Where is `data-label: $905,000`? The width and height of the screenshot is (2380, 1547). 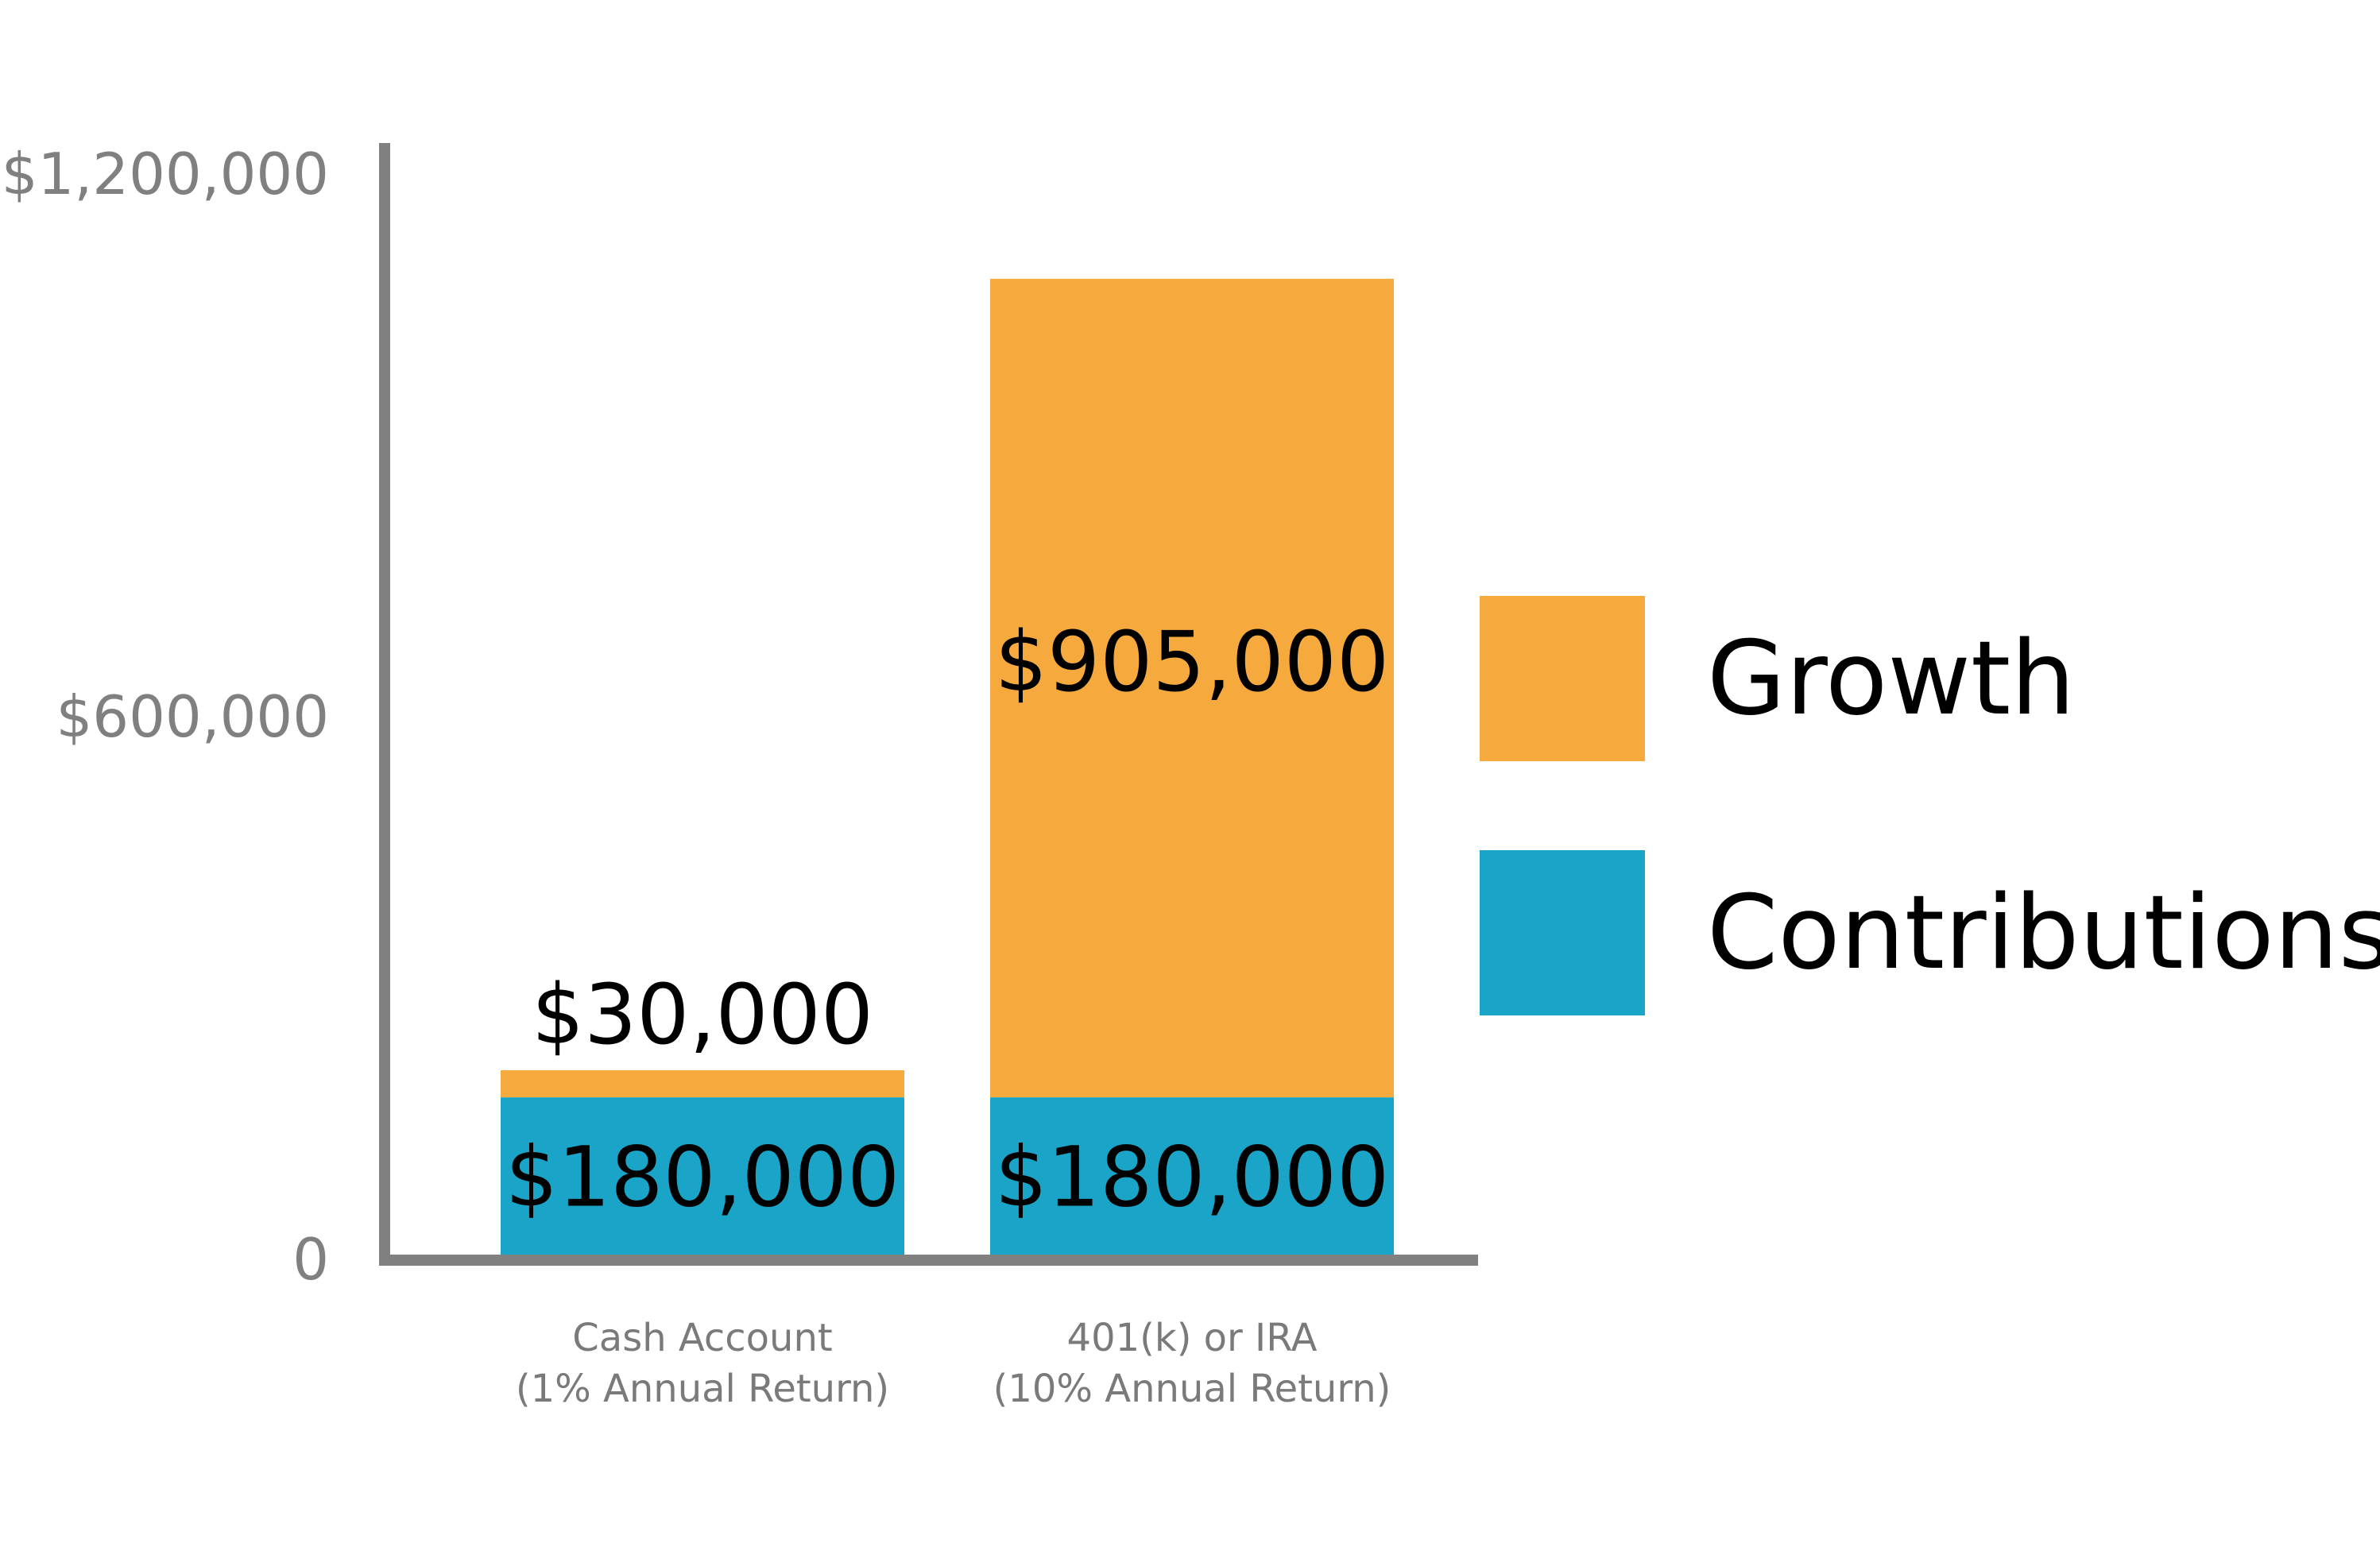
data-label: $905,000 is located at coordinates (1192, 661).